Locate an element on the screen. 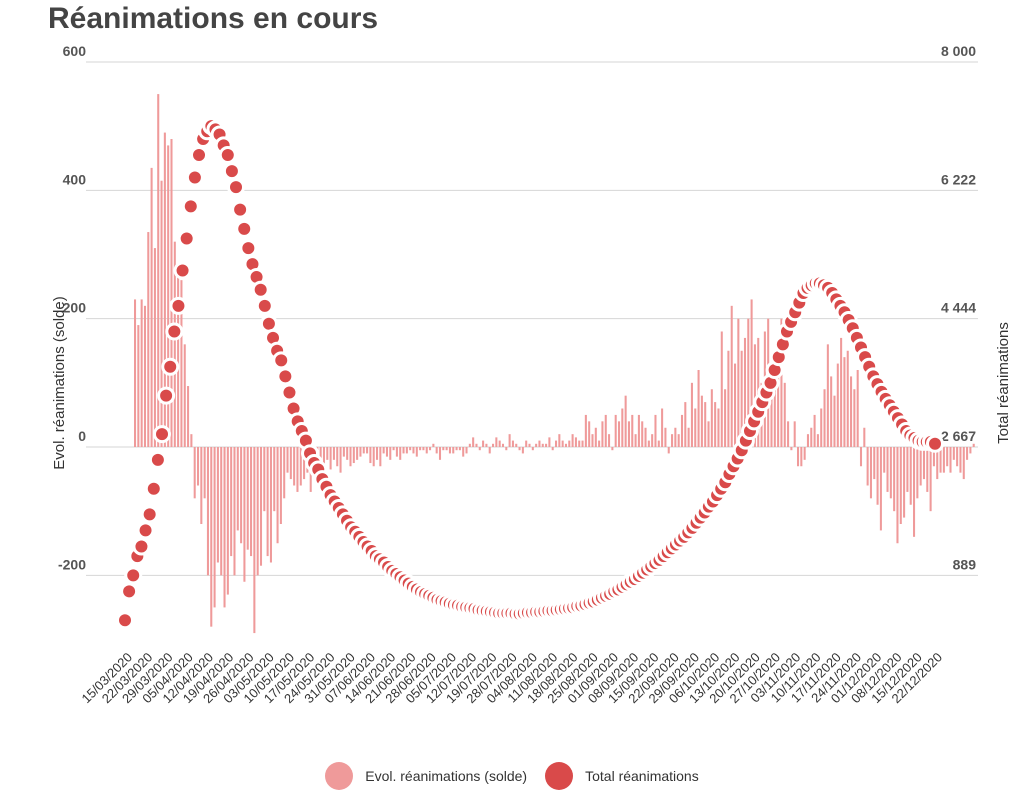 The height and width of the screenshot is (803, 1024). right-y-axis: 8 000 6 222 4 444 2 667 889 is located at coordinates (958, 307).